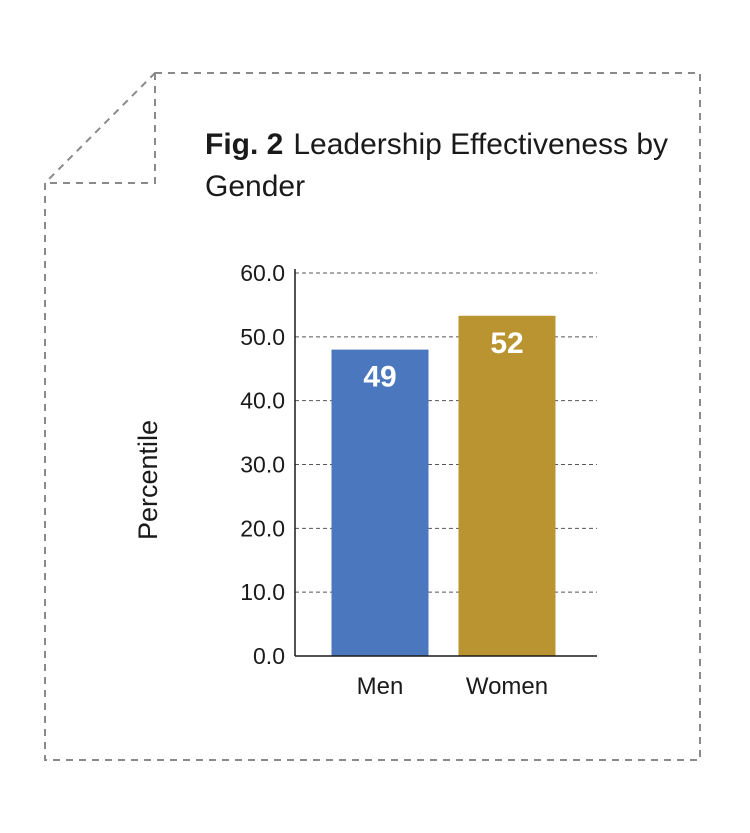 This screenshot has height=833, width=750. What do you see at coordinates (269, 656) in the screenshot?
I see `y-tick-label: 0.0` at bounding box center [269, 656].